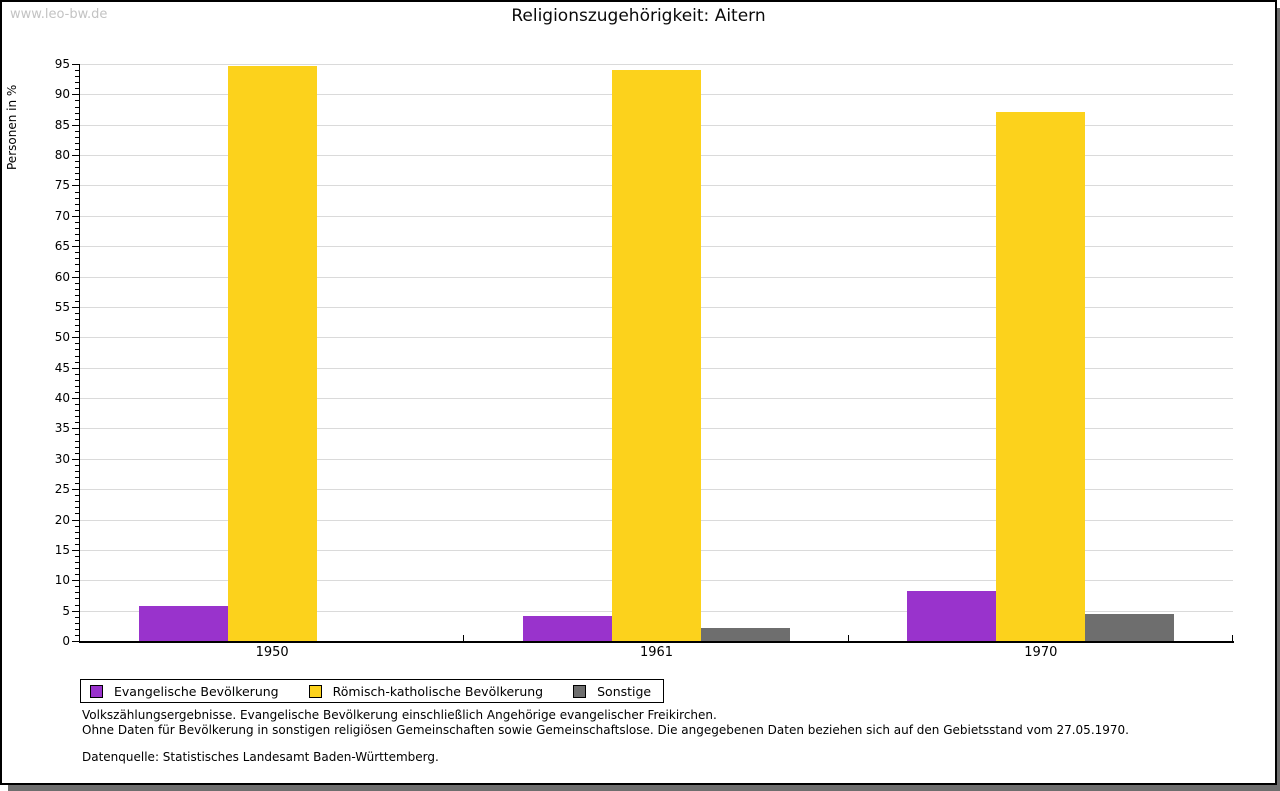  Describe the element at coordinates (66, 610) in the screenshot. I see `y-tick-label: 5` at that location.